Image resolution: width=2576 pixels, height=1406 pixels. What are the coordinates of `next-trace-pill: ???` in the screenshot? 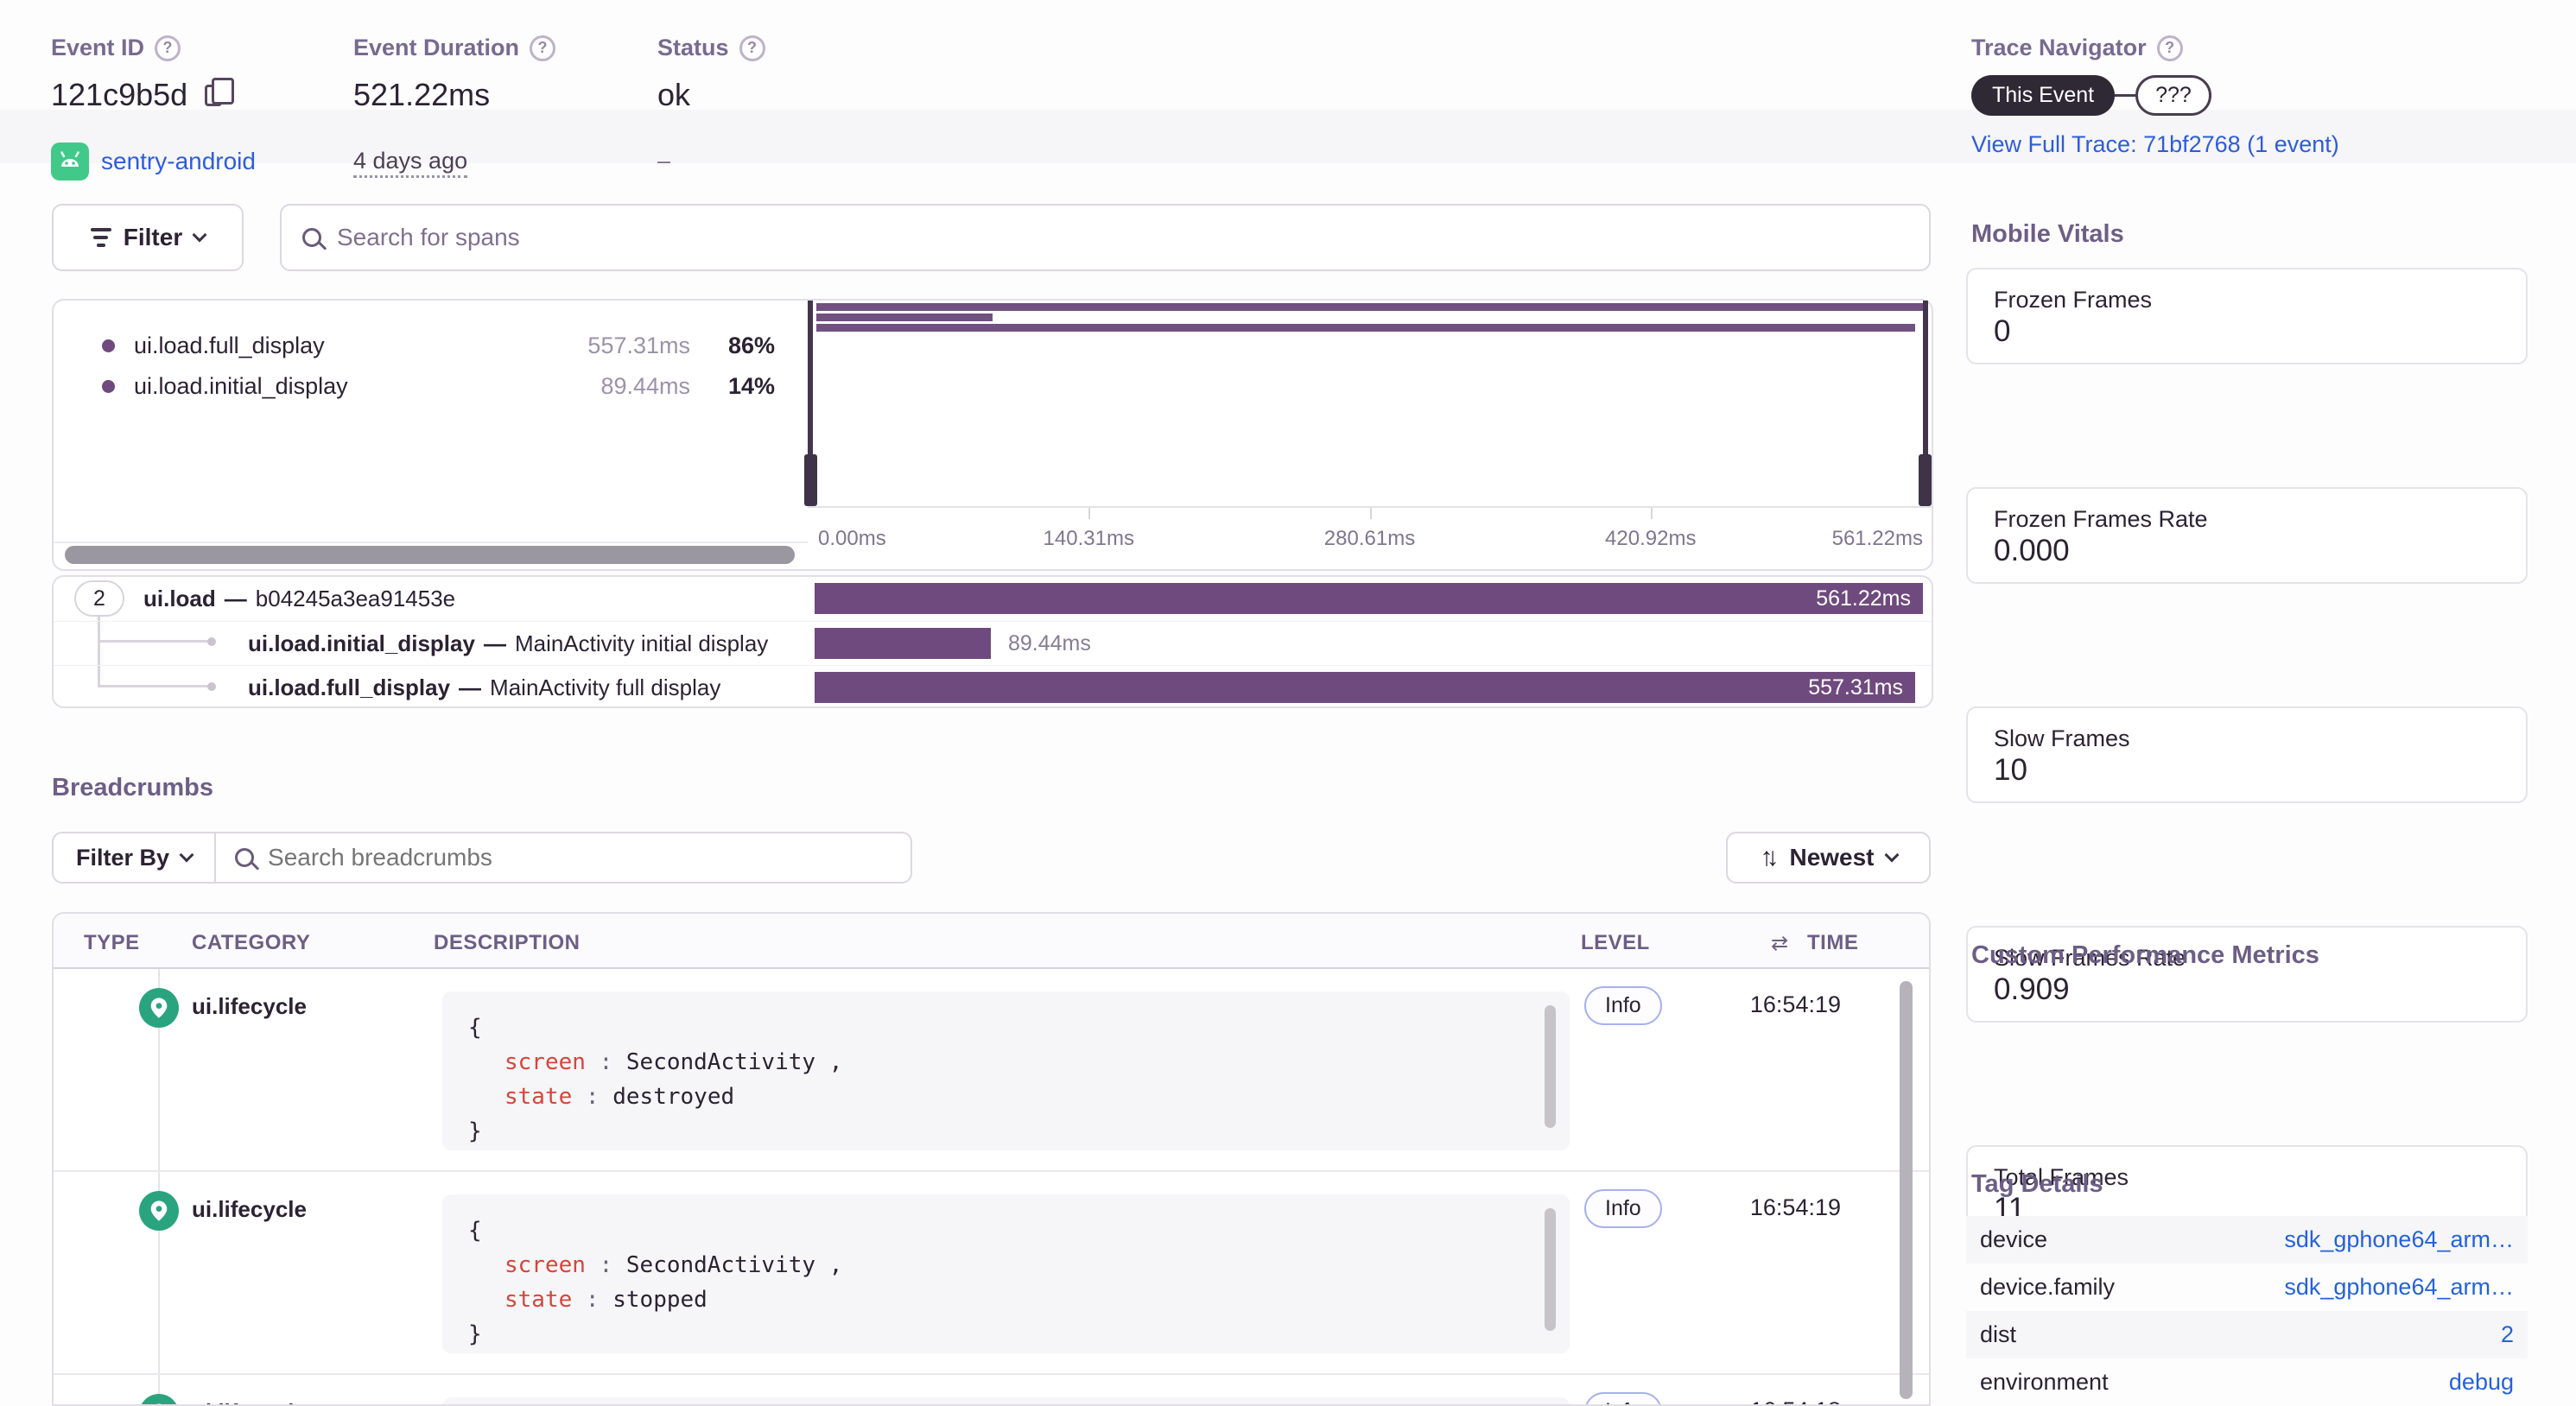 It's located at (2173, 95).